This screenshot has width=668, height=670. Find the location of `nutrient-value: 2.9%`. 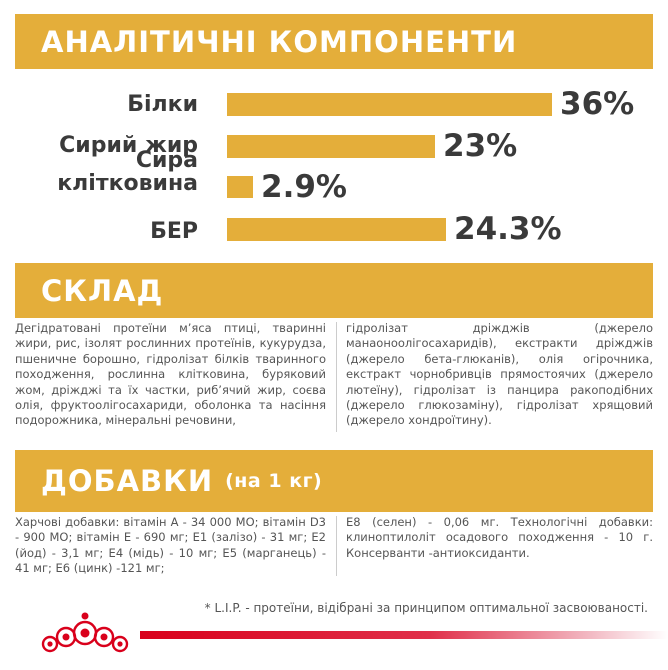

nutrient-value: 2.9% is located at coordinates (304, 187).